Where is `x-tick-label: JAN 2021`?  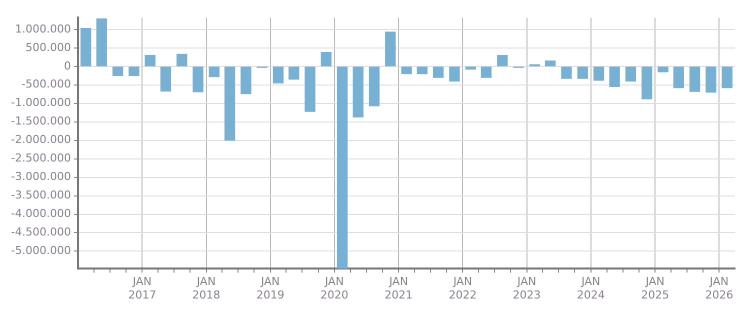 x-tick-label: JAN 2021 is located at coordinates (398, 288).